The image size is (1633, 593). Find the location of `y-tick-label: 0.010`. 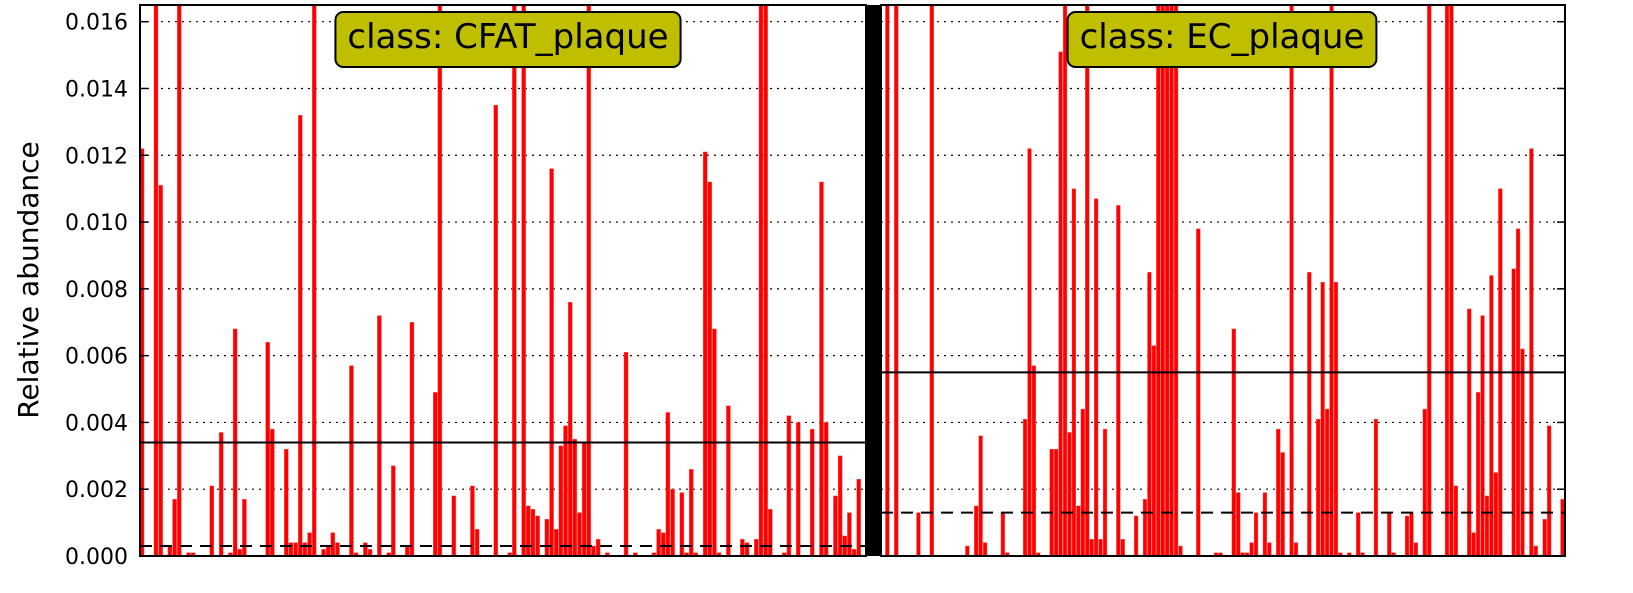

y-tick-label: 0.010 is located at coordinates (96, 223).